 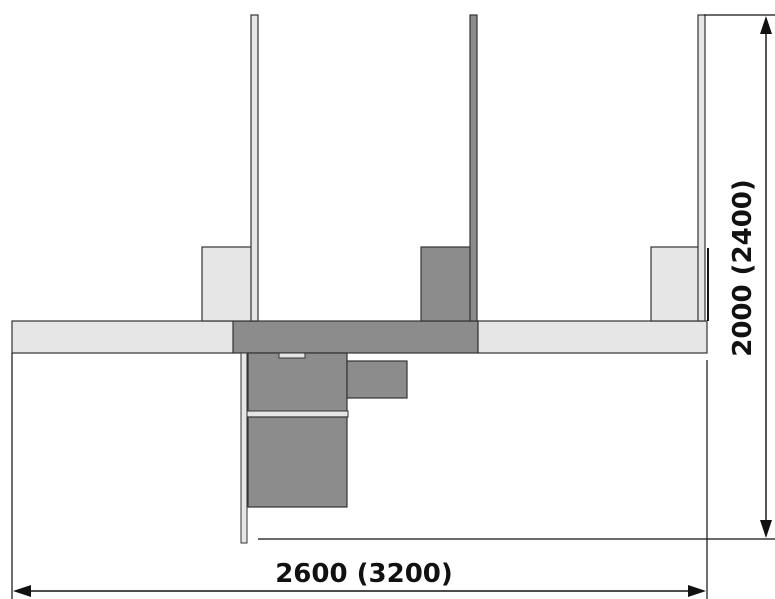 I want to click on height-arrow-bottom, so click(x=766, y=529).